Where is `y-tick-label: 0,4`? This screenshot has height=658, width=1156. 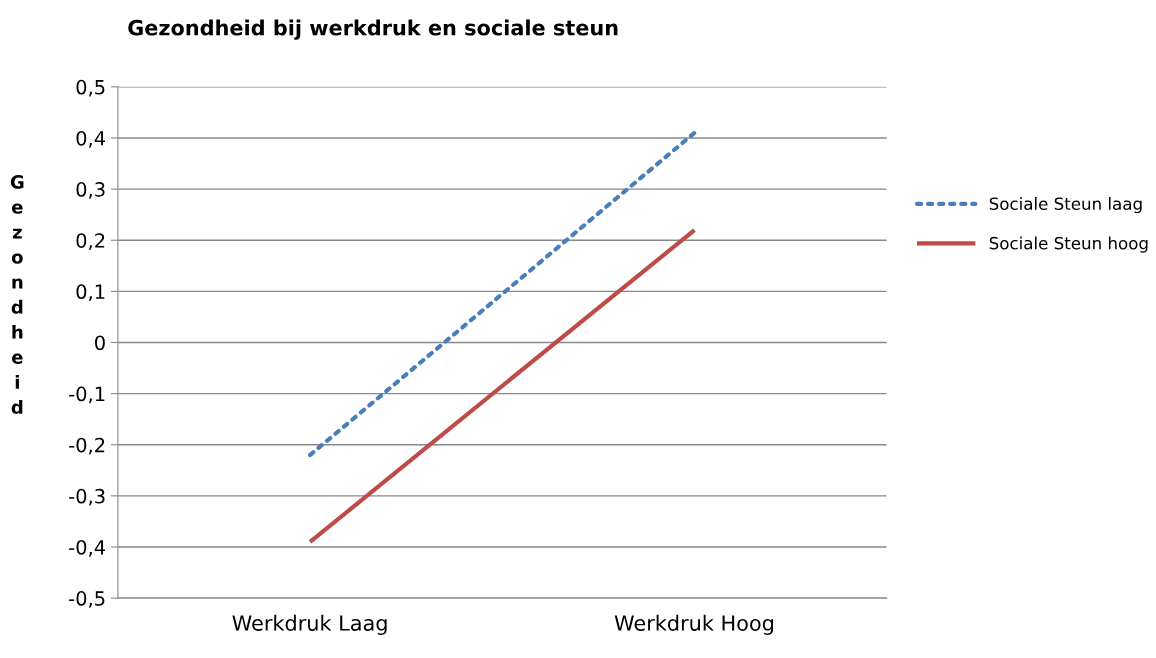 y-tick-label: 0,4 is located at coordinates (91, 139).